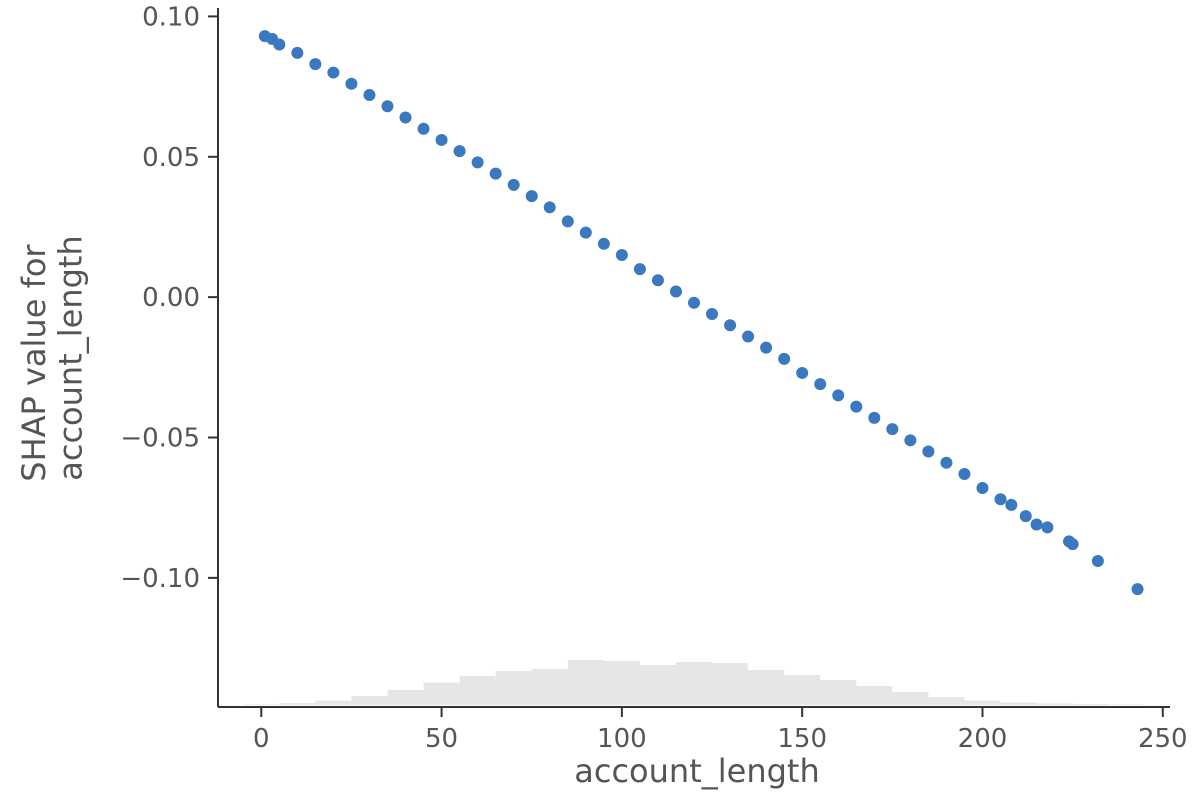  Describe the element at coordinates (983, 739) in the screenshot. I see `x-tick-label: 200` at that location.